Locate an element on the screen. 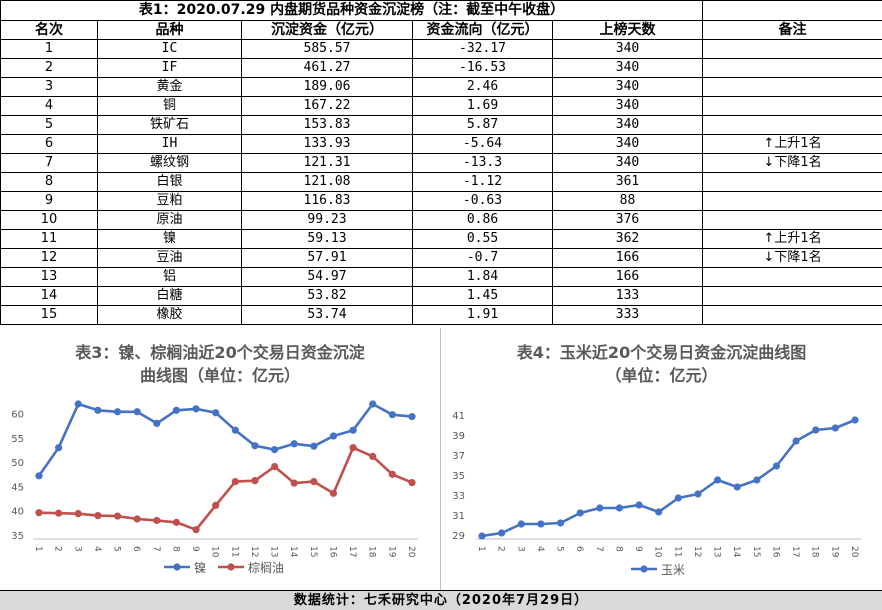 The width and height of the screenshot is (882, 610). x-tick-label: 13 is located at coordinates (274, 551).